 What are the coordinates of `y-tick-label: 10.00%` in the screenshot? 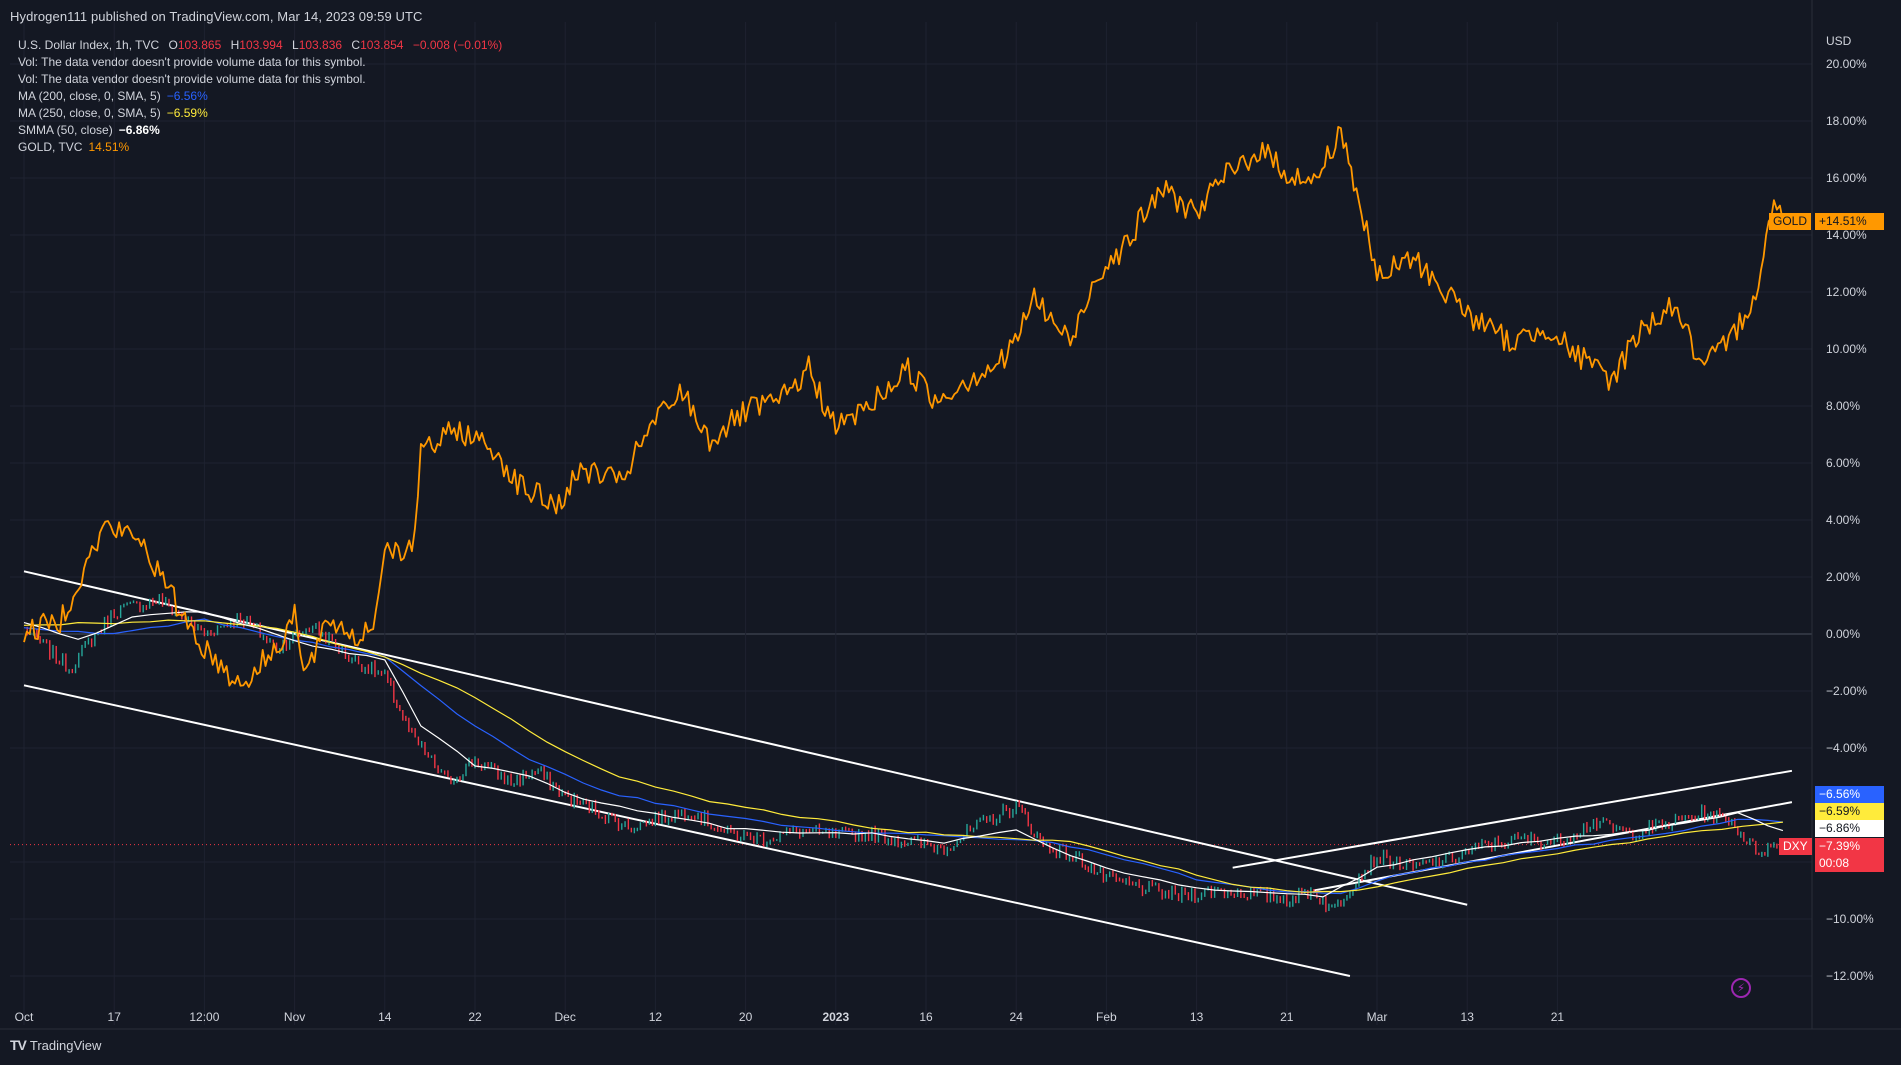 It's located at (1846, 349).